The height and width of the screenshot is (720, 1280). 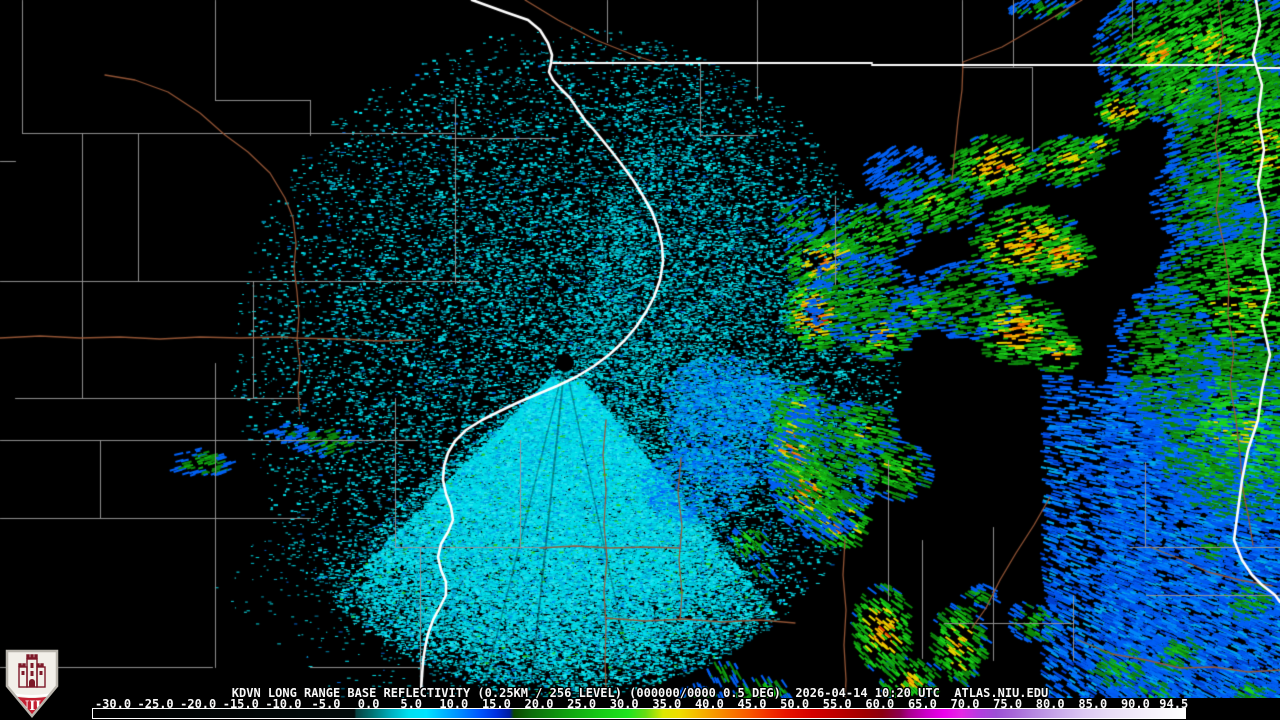 I want to click on scale-tick-label: 5.0, so click(x=411, y=704).